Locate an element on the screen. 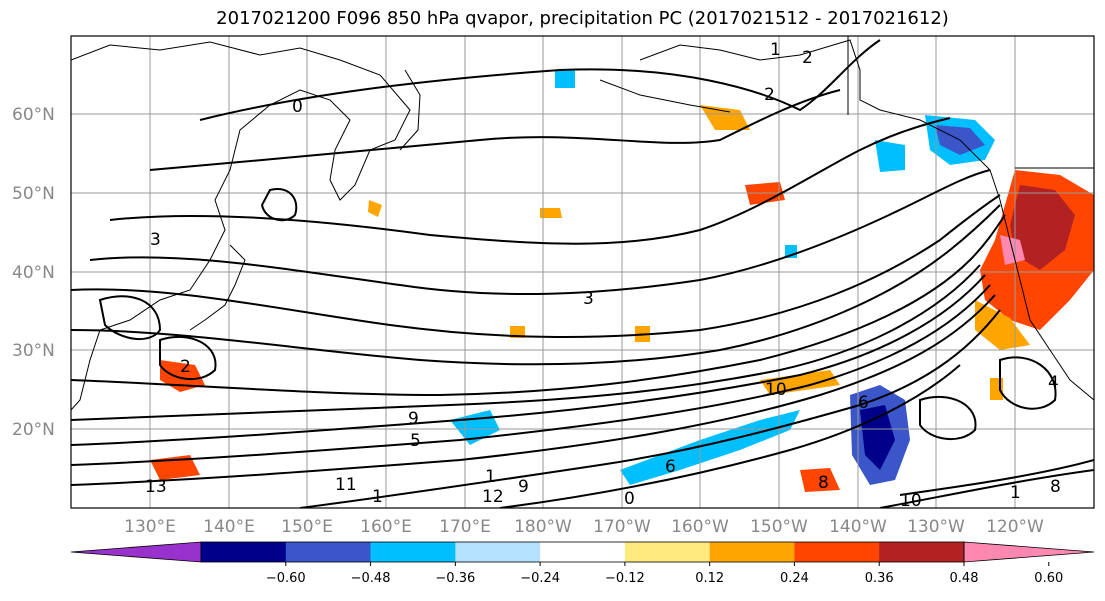 Image resolution: width=1105 pixels, height=601 pixels. lon-label: 170°W is located at coordinates (622, 527).